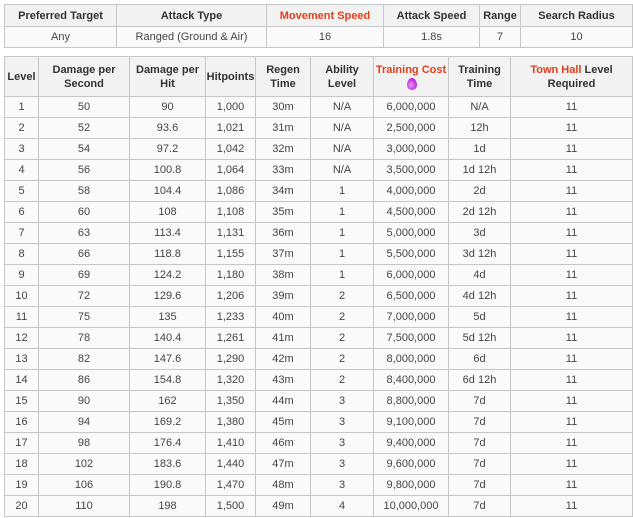  What do you see at coordinates (167, 296) in the screenshot?
I see `cell-dph: 129.6` at bounding box center [167, 296].